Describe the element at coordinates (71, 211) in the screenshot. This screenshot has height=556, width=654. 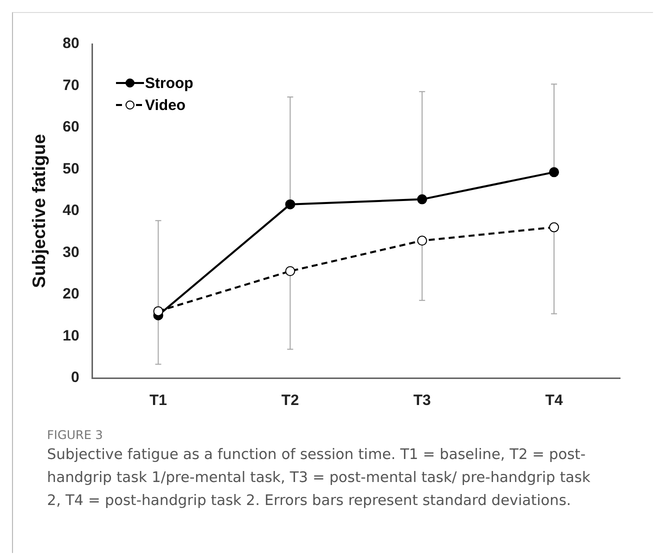
I see `y-tick-label: 40` at that location.